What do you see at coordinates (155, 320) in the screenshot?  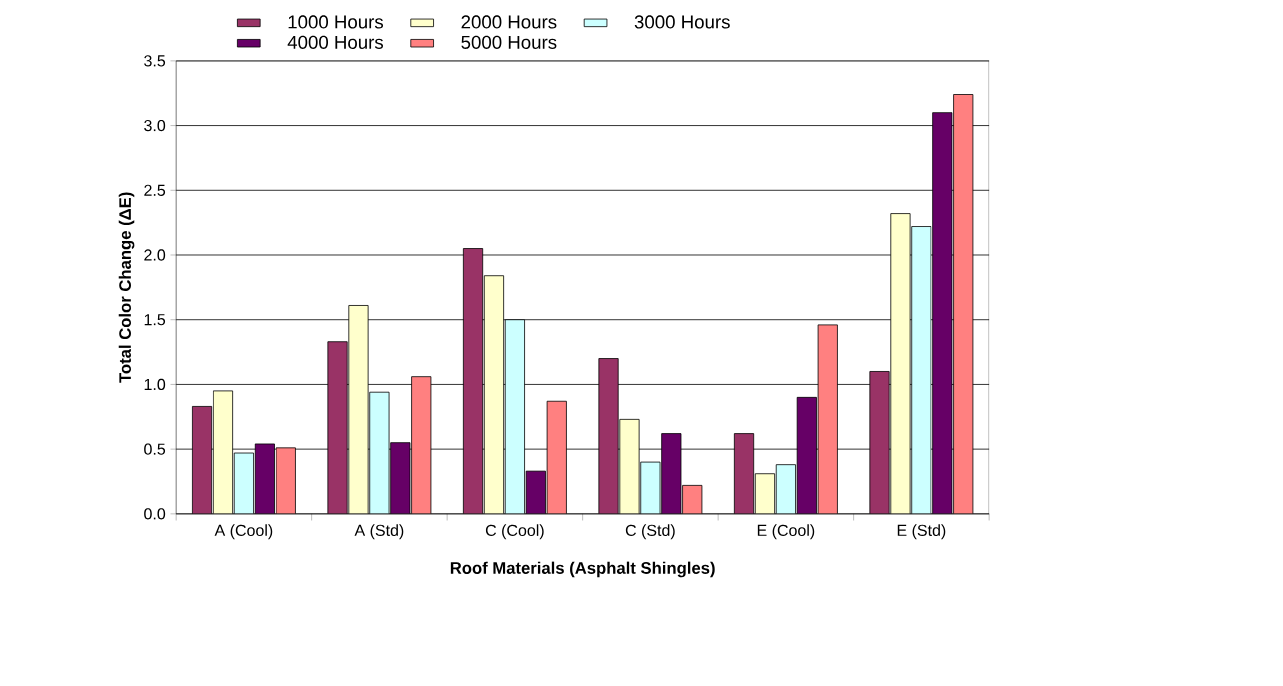 I see `y-tick-label: 1.5` at bounding box center [155, 320].